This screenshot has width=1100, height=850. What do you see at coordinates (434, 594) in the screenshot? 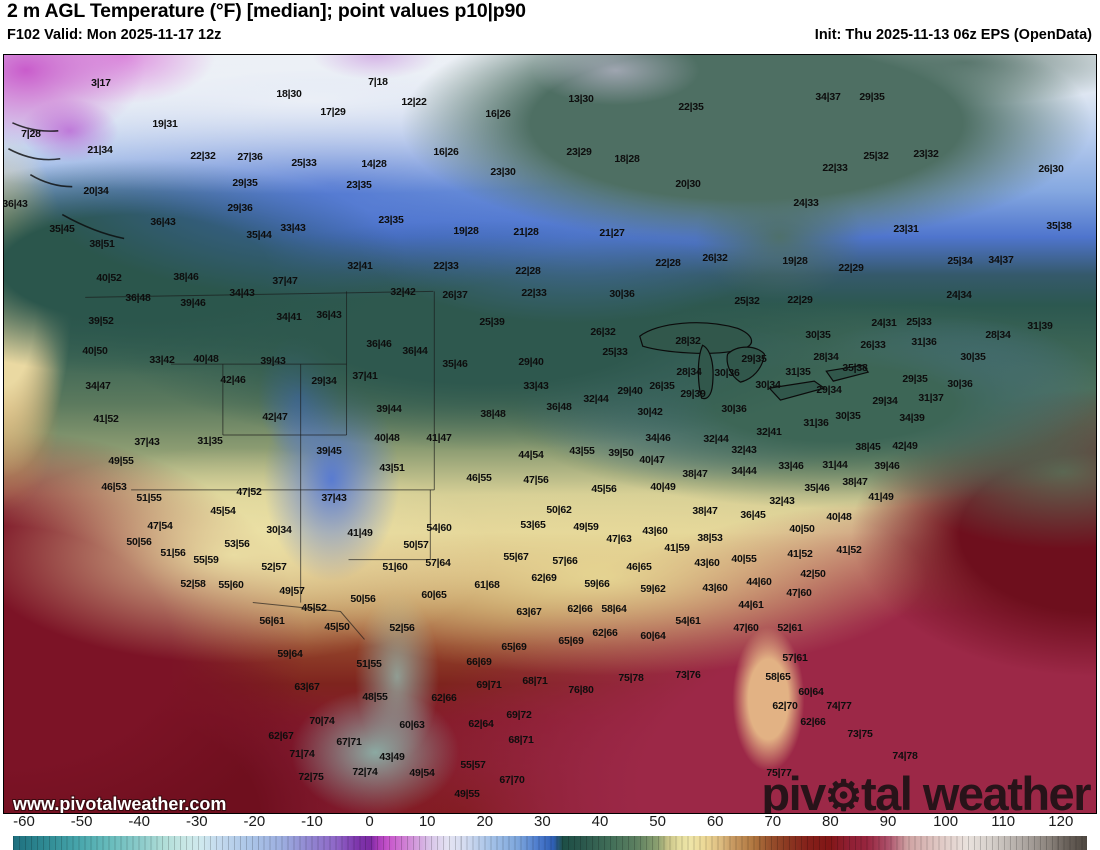
I see `point-value: 60|65` at bounding box center [434, 594].